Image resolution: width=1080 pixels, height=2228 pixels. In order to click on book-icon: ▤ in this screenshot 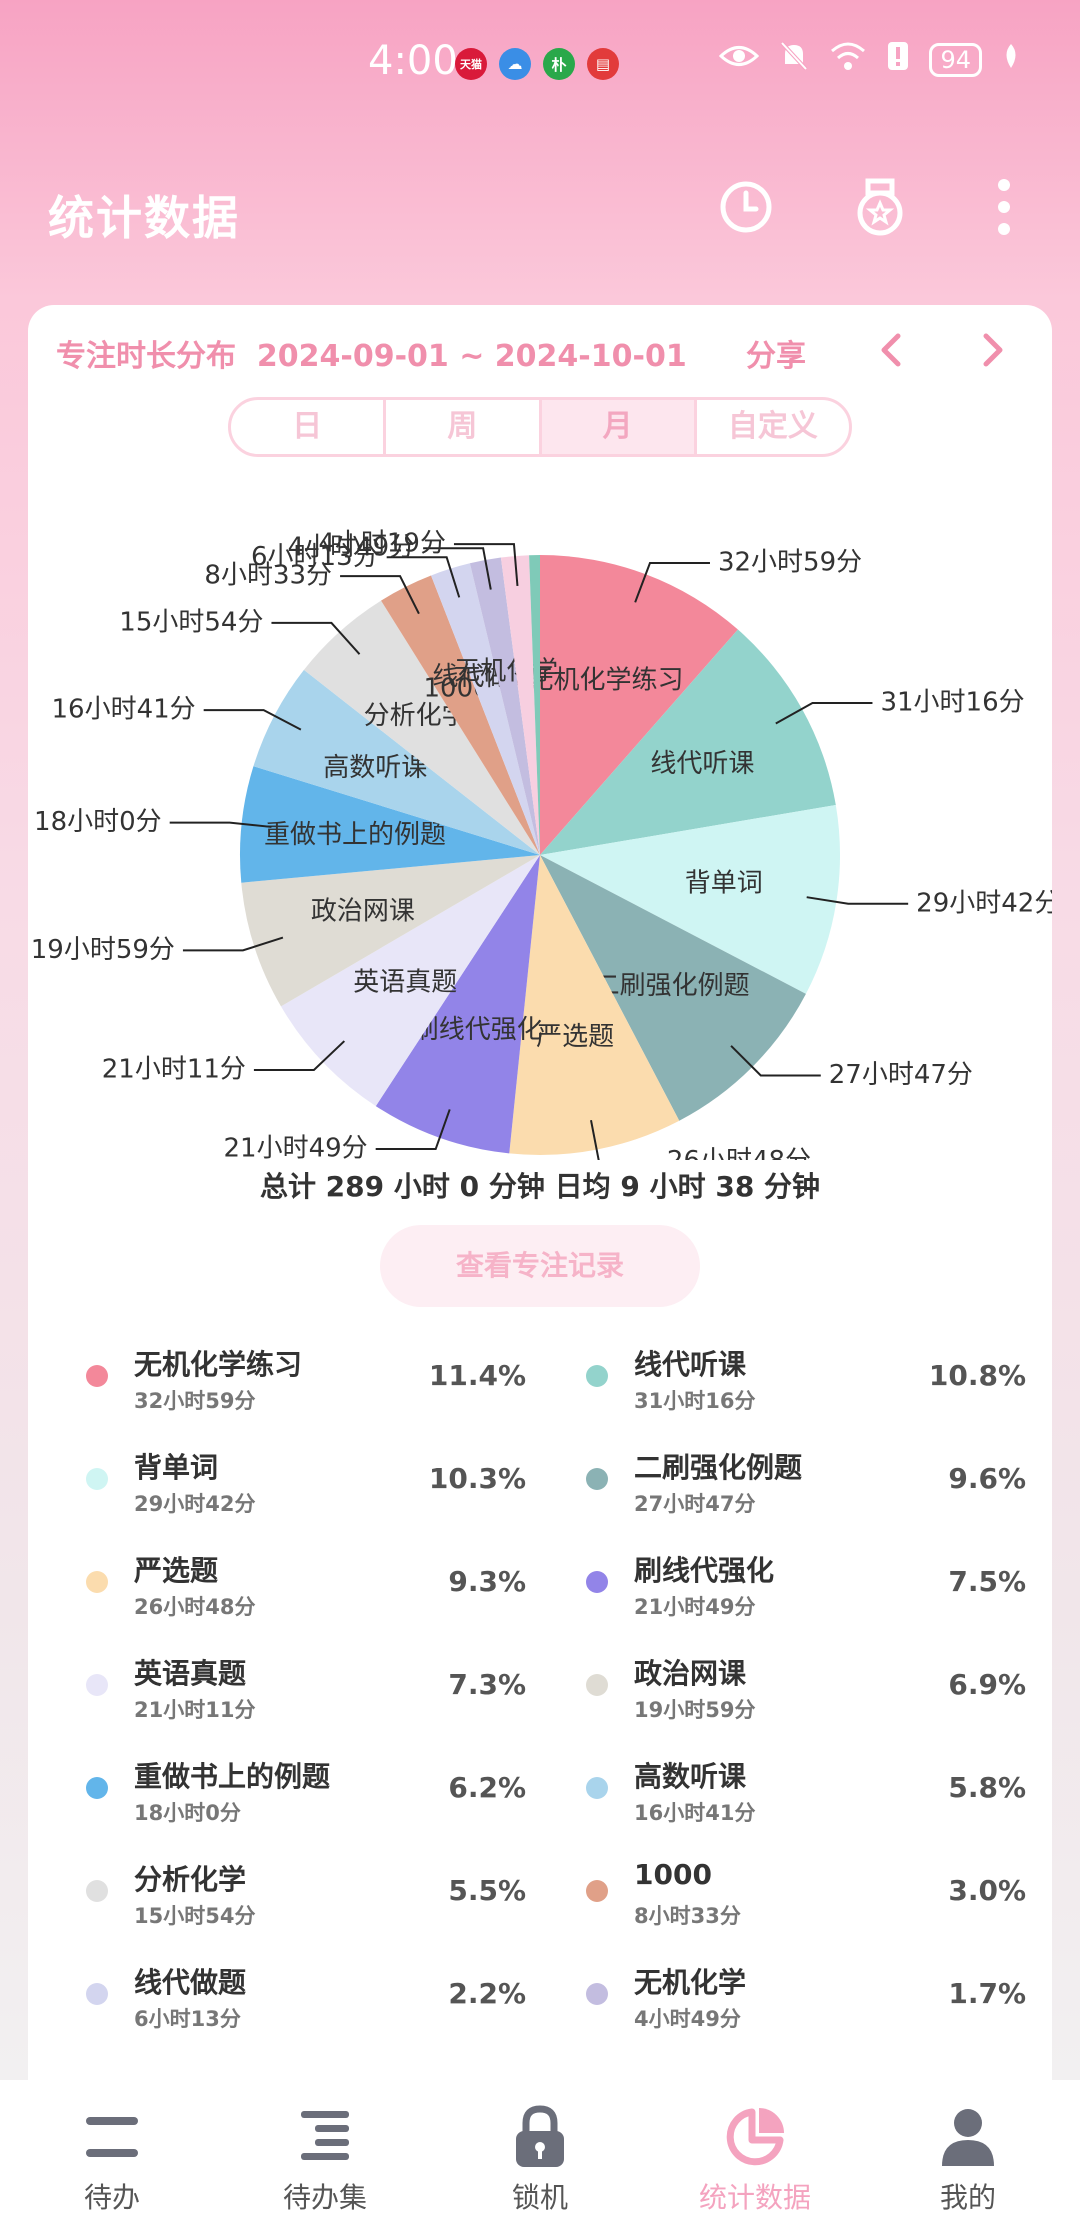, I will do `click(603, 64)`.